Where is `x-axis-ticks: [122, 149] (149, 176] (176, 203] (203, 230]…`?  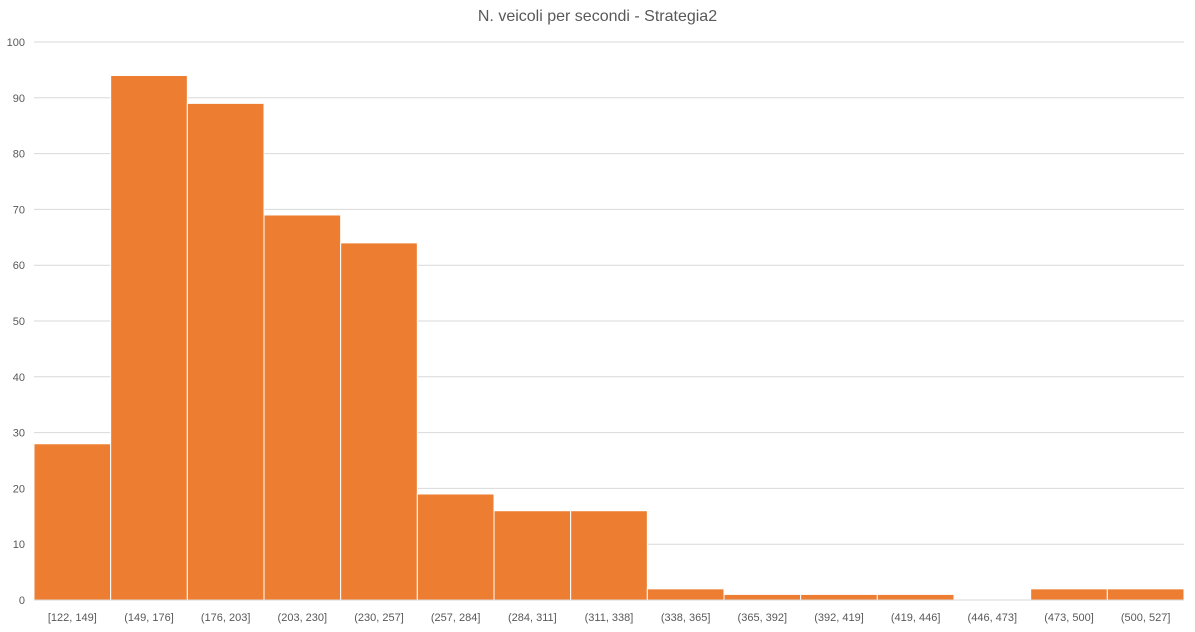
x-axis-ticks: [122, 149] (149, 176] (176, 203] (203, 230]… is located at coordinates (609, 618).